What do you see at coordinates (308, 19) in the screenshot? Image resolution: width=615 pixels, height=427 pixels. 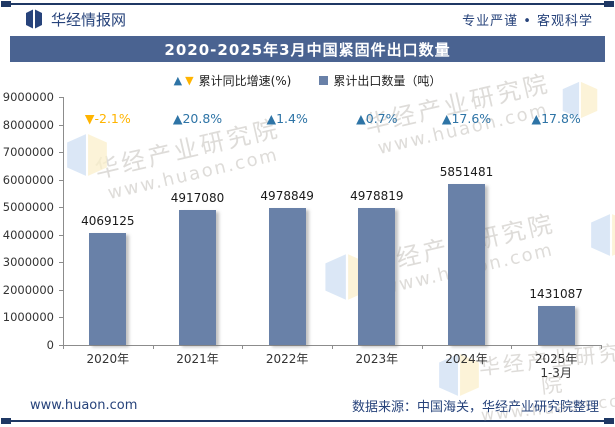 I see `header: 华经情报网 专业严谨 • 客观科学` at bounding box center [308, 19].